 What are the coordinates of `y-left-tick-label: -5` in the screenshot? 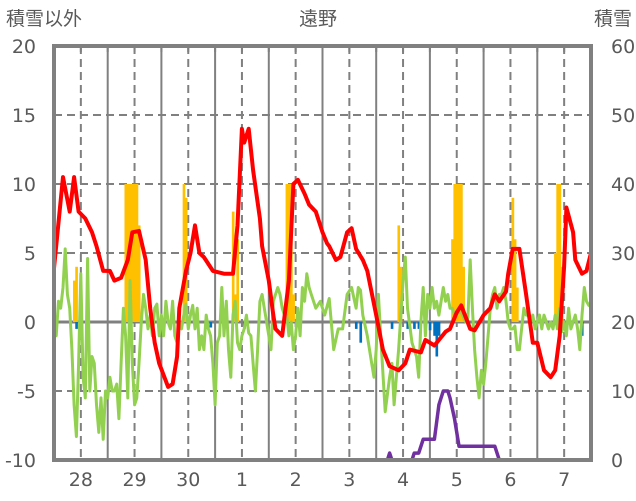 It's located at (26, 392).